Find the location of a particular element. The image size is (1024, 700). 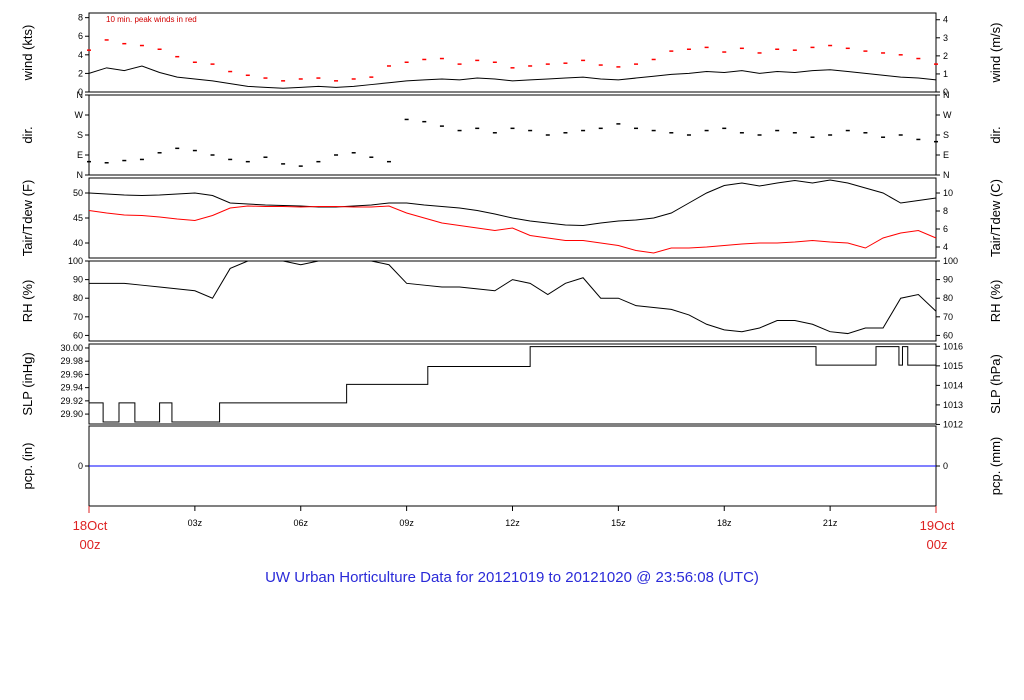

wind-frame is located at coordinates (512, 52).